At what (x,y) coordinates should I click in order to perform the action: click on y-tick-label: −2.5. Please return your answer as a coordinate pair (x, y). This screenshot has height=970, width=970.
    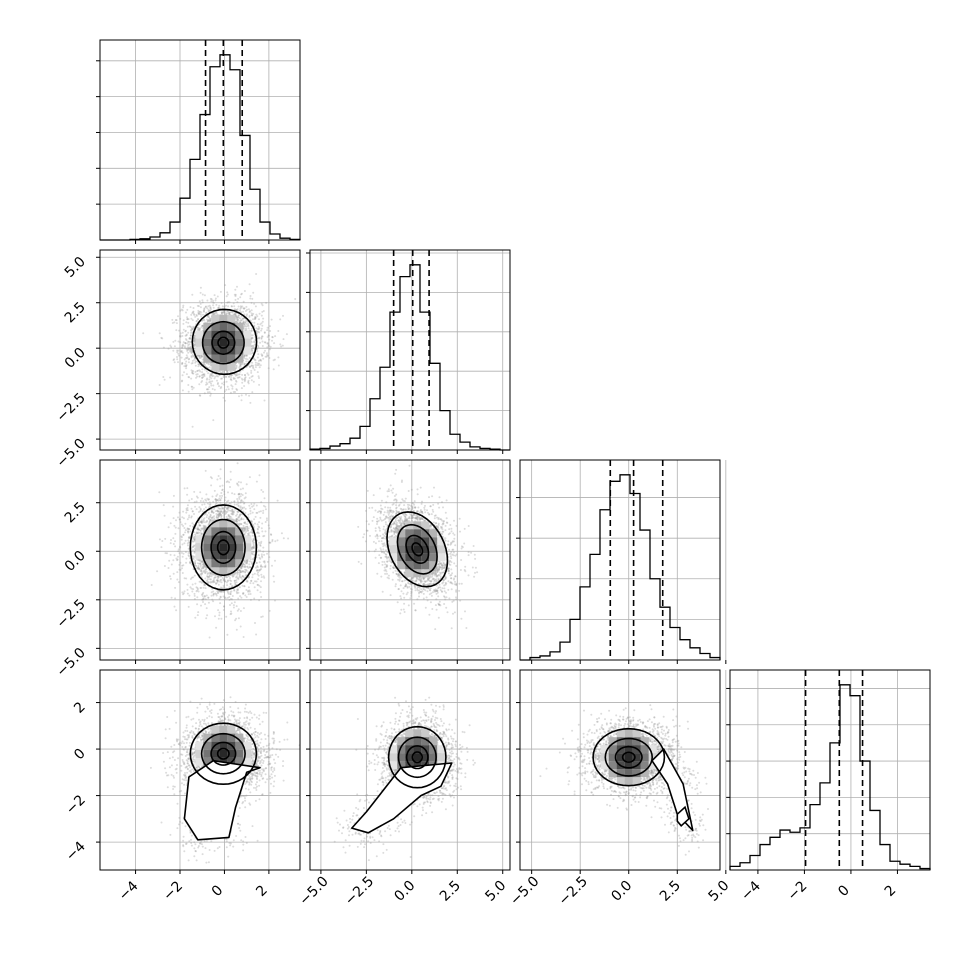
    Looking at the image, I should click on (70, 613).